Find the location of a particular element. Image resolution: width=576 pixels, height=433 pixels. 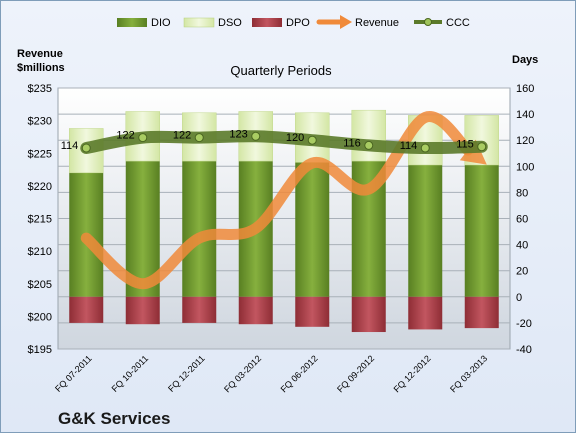

left-axis-tick-label: $200 is located at coordinates (40, 317).